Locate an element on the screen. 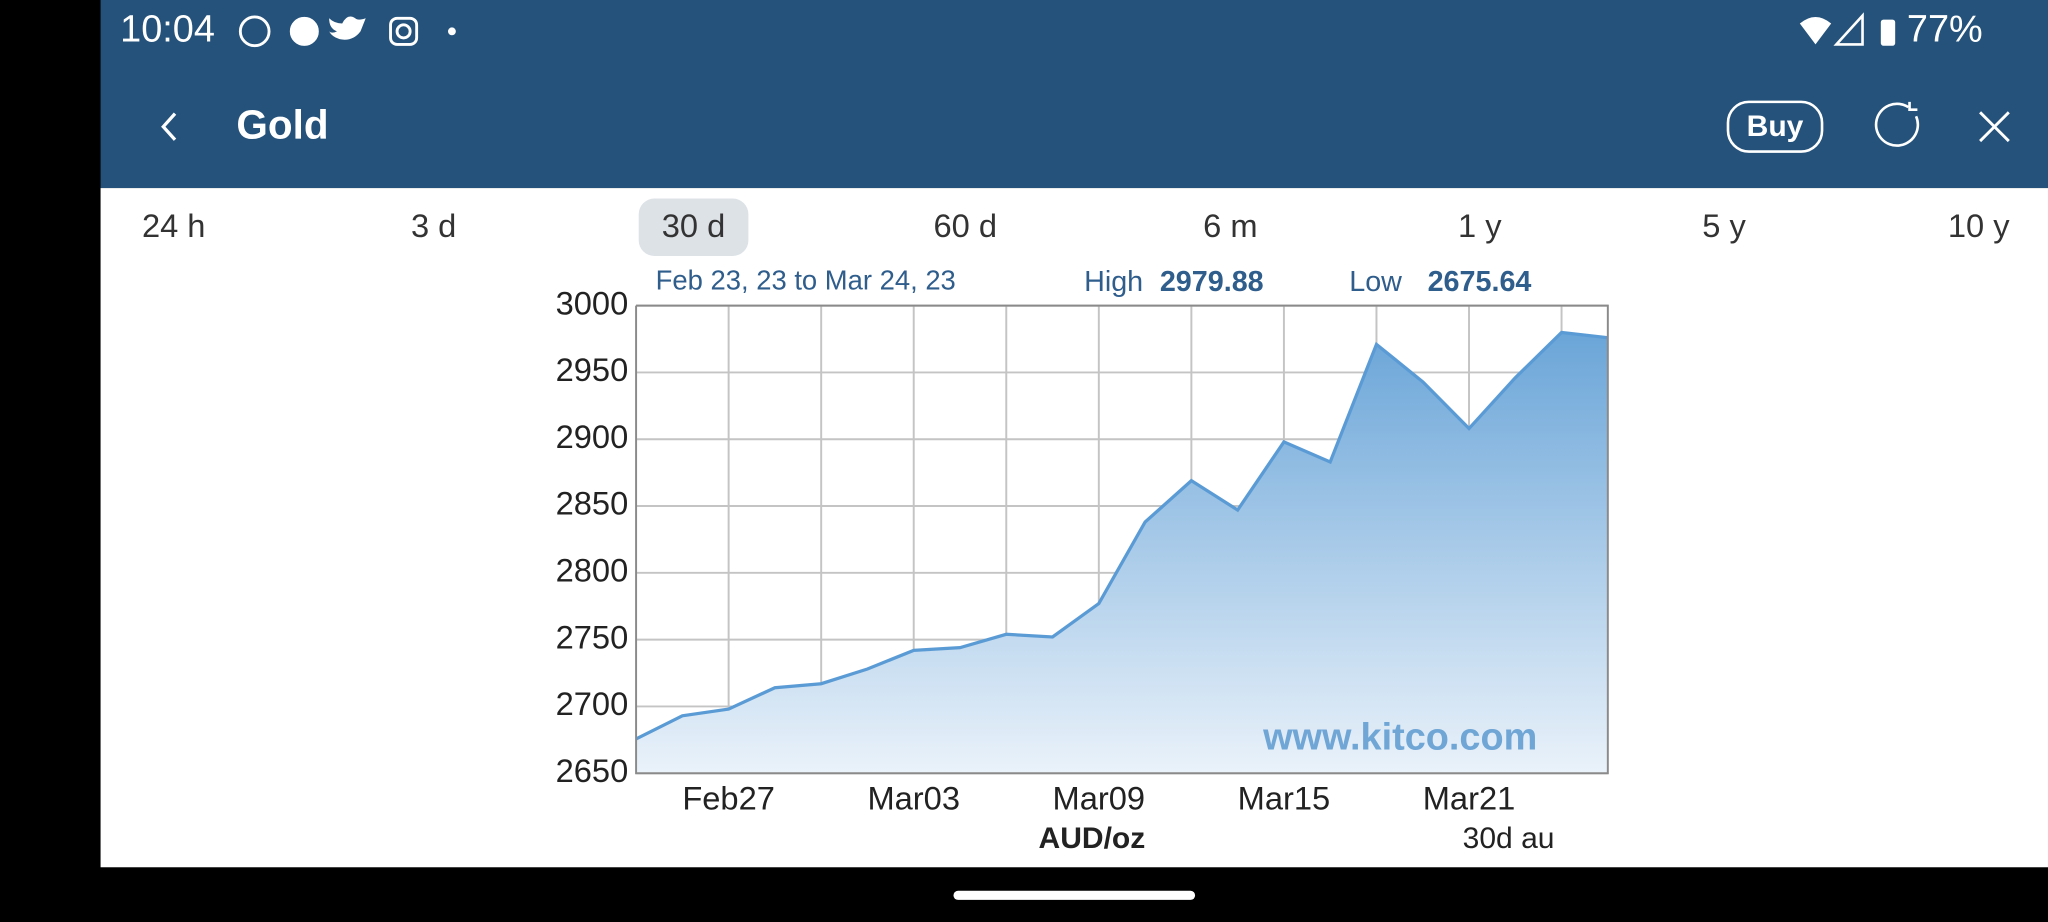  tab-highlight is located at coordinates (693, 227).